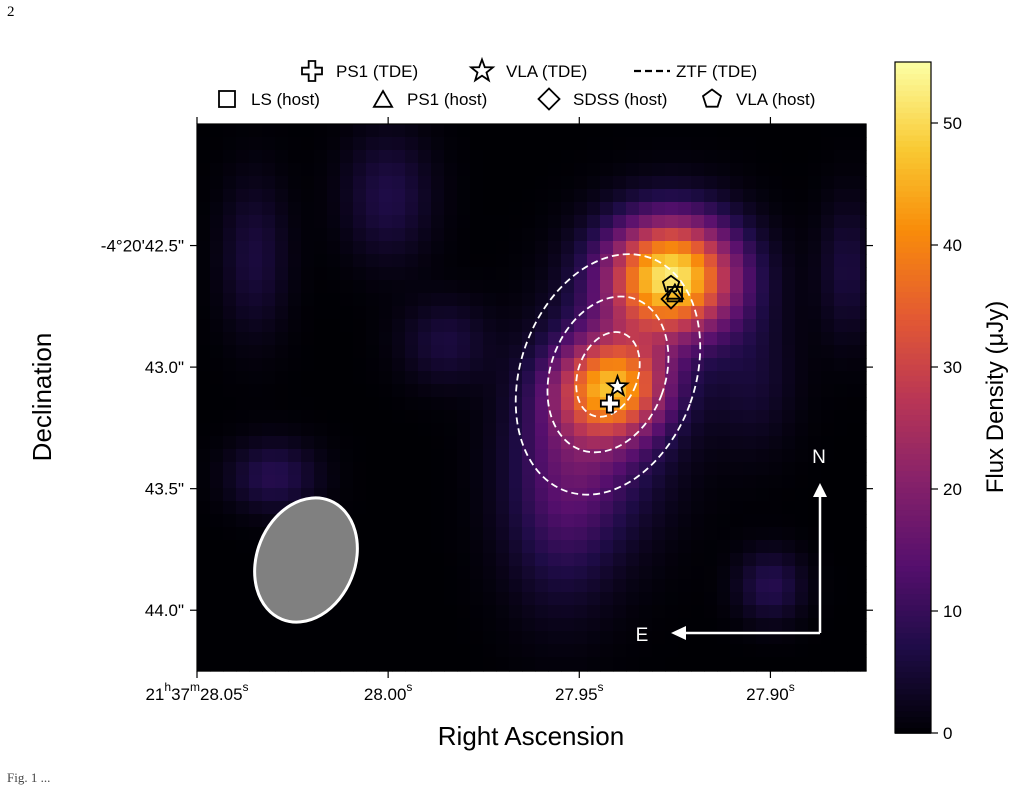  I want to click on square-marker, so click(227, 99).